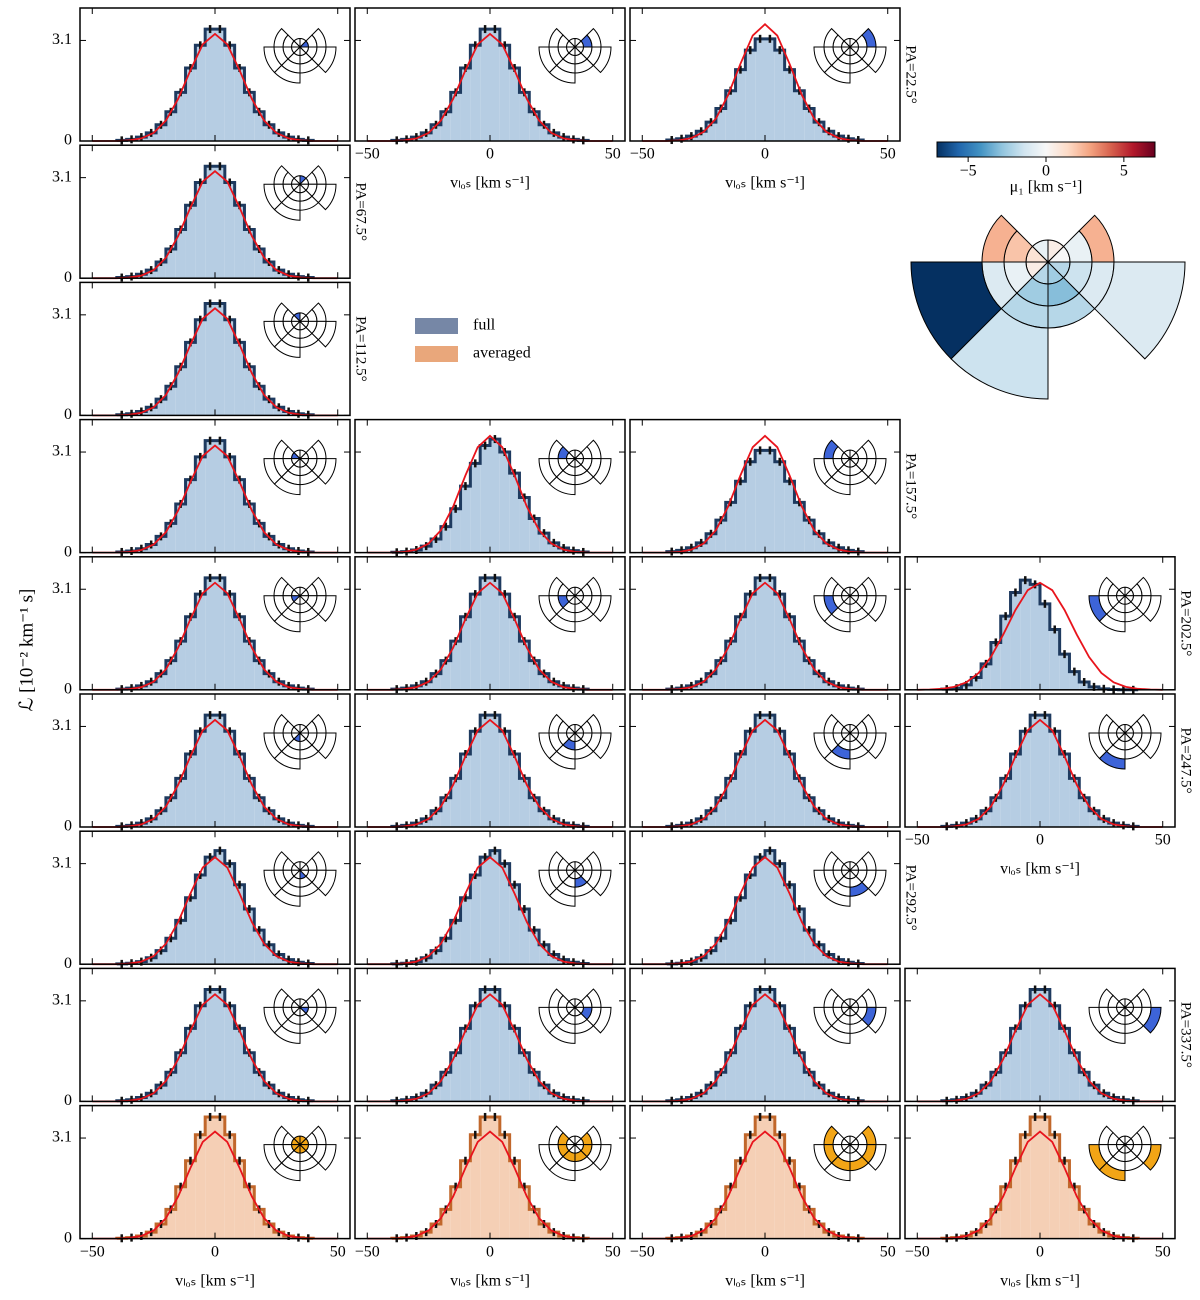  What do you see at coordinates (911, 74) in the screenshot?
I see `pa-label: PA=22.5°` at bounding box center [911, 74].